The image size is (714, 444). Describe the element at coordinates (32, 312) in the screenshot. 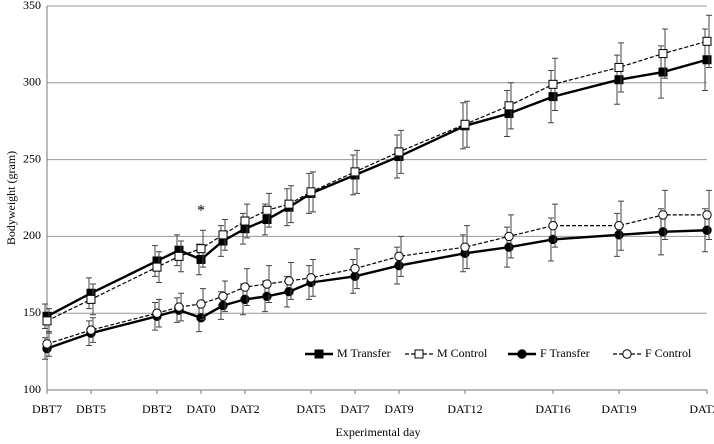

I see `y-tick-label: 150` at that location.